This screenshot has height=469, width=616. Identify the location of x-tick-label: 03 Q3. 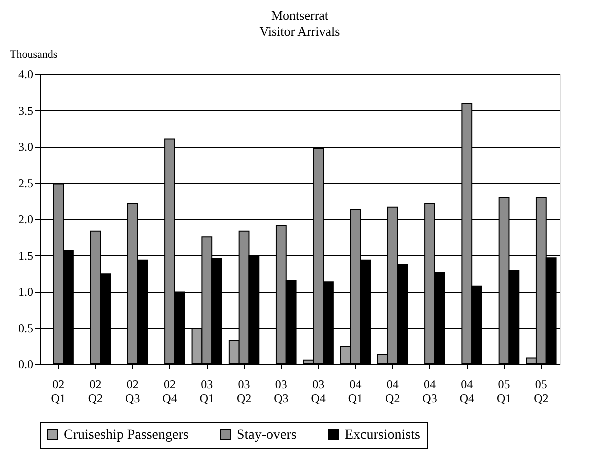
(281, 392).